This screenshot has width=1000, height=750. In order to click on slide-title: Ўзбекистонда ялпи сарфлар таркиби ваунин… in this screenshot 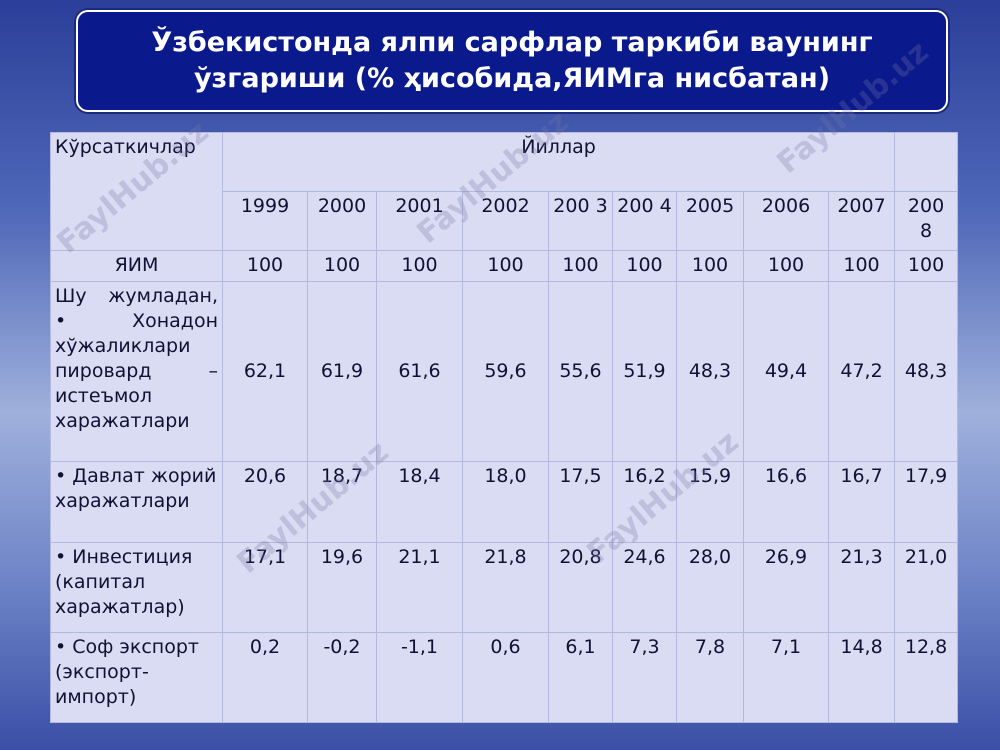, I will do `click(512, 61)`.